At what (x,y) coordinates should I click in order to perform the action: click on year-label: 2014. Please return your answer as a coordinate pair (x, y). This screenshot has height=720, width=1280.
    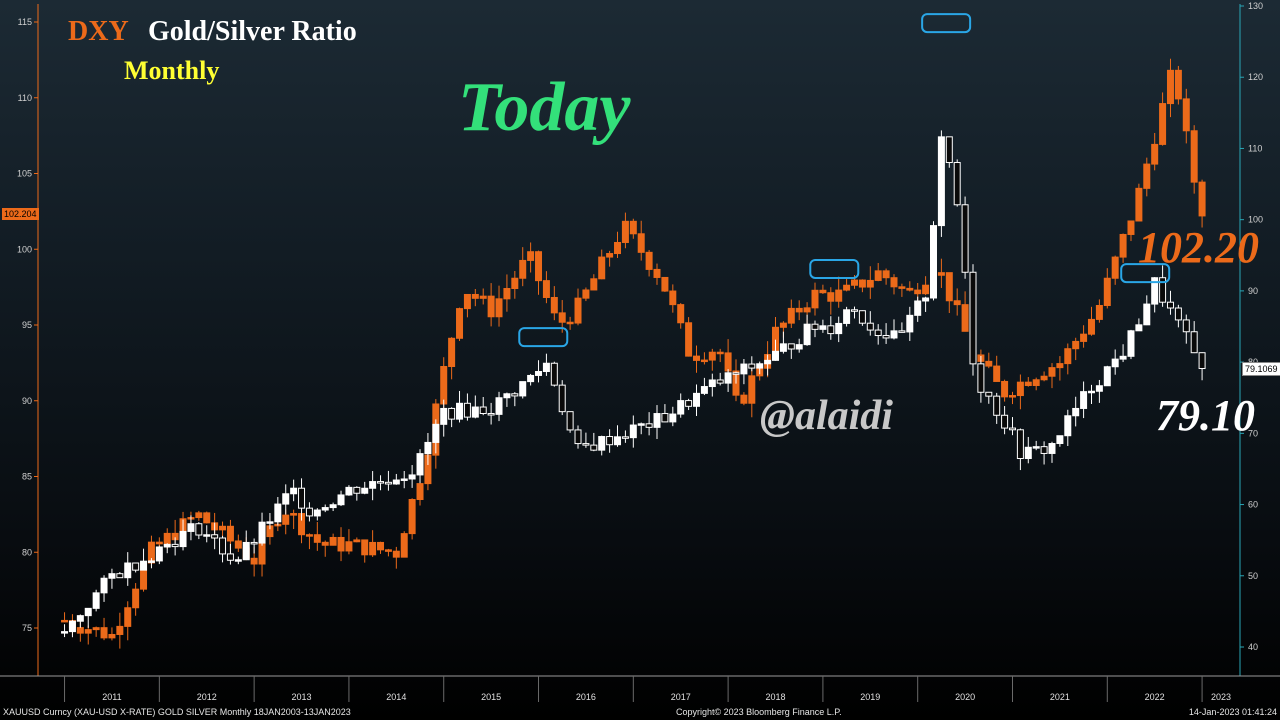
    Looking at the image, I should click on (396, 697).